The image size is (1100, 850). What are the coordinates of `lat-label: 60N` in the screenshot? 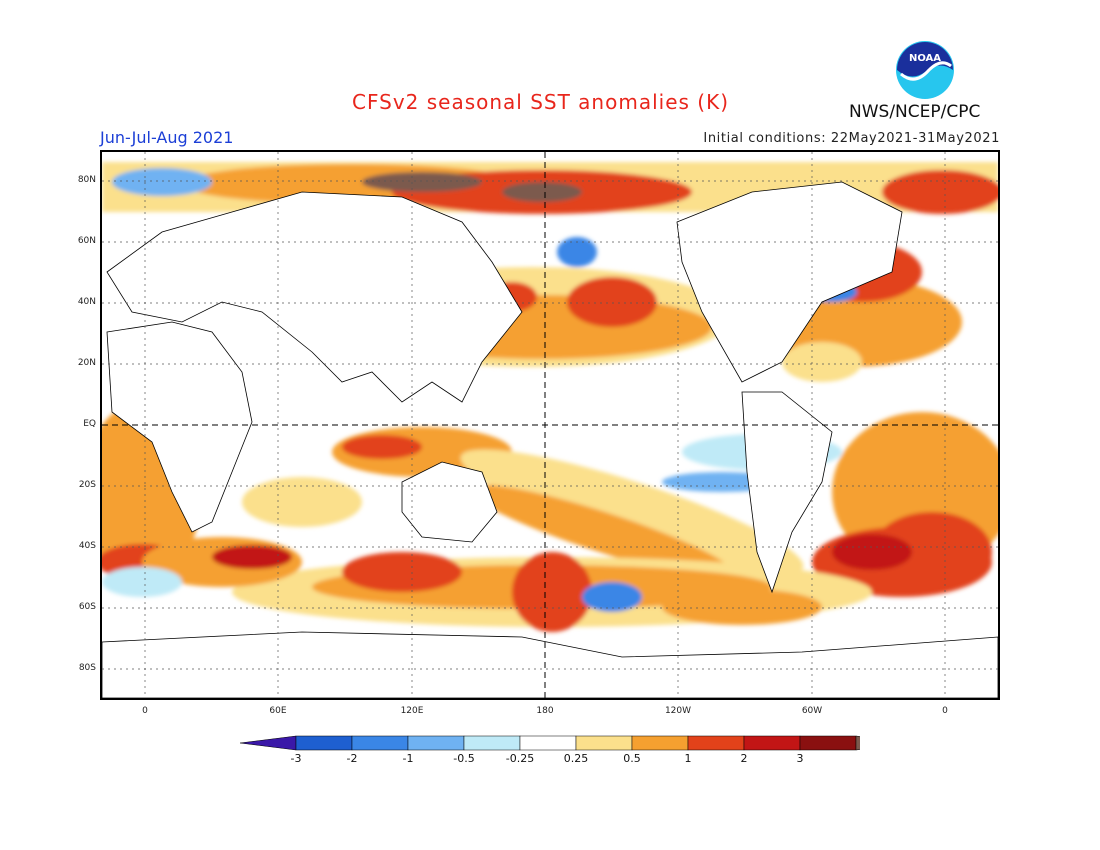 It's located at (86, 241).